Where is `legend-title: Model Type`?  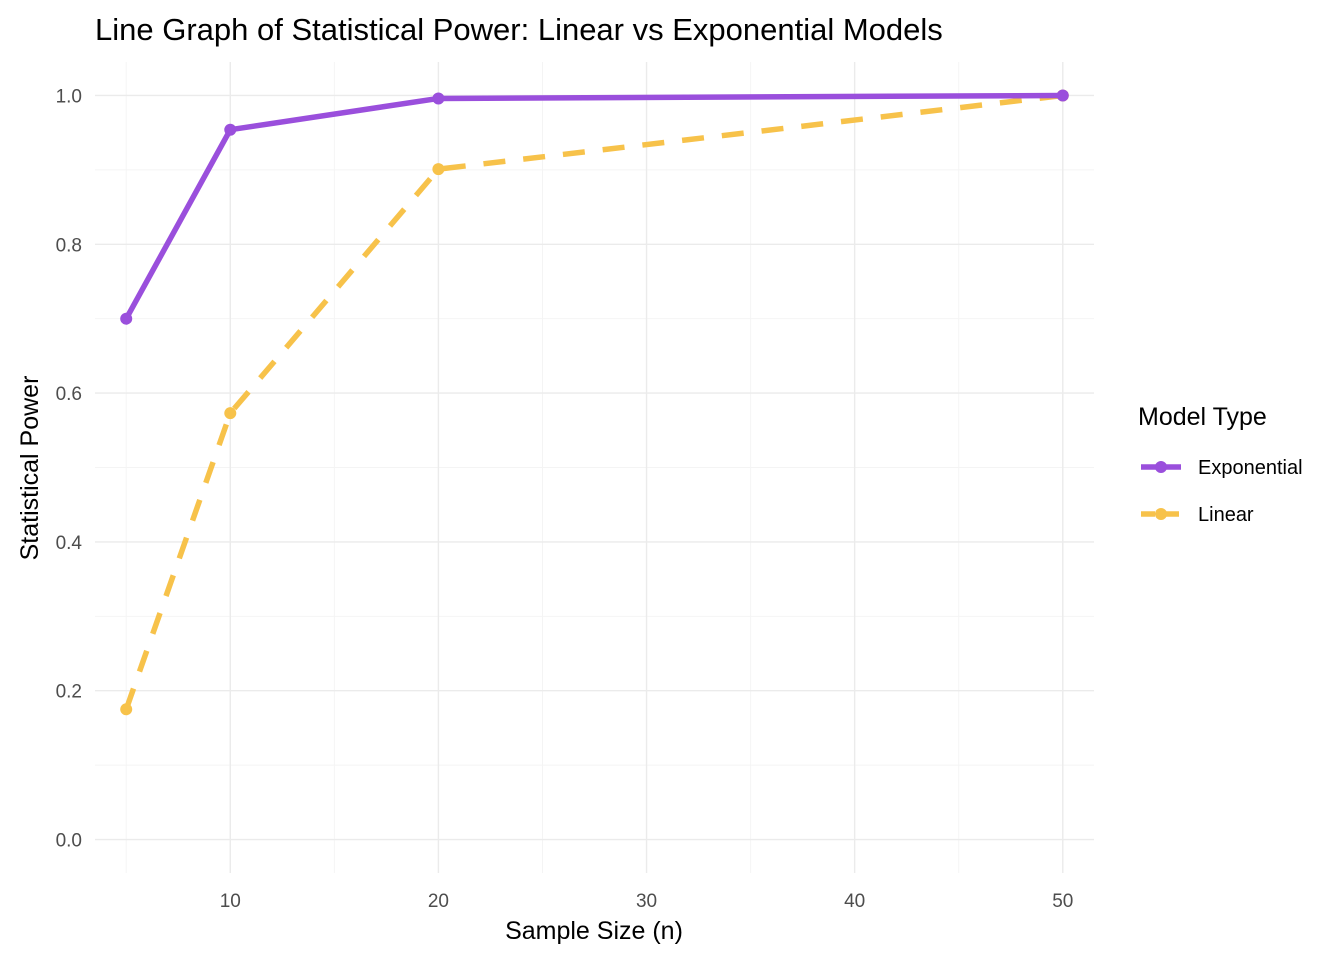
legend-title: Model Type is located at coordinates (1202, 417).